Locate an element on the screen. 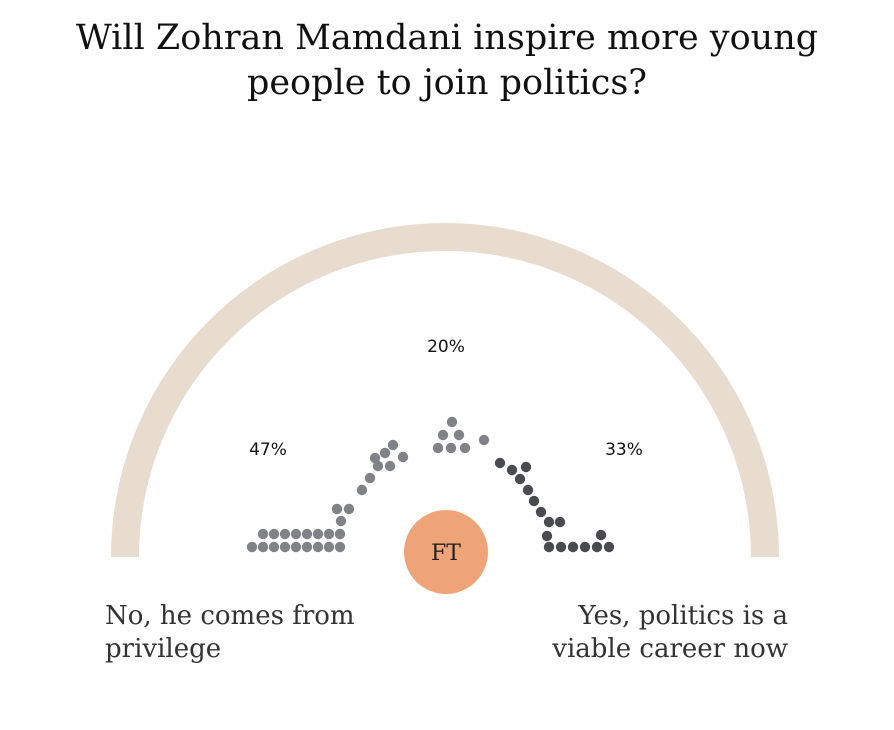 The width and height of the screenshot is (894, 730). caption-yes-line-2: viable career now is located at coordinates (670, 649).